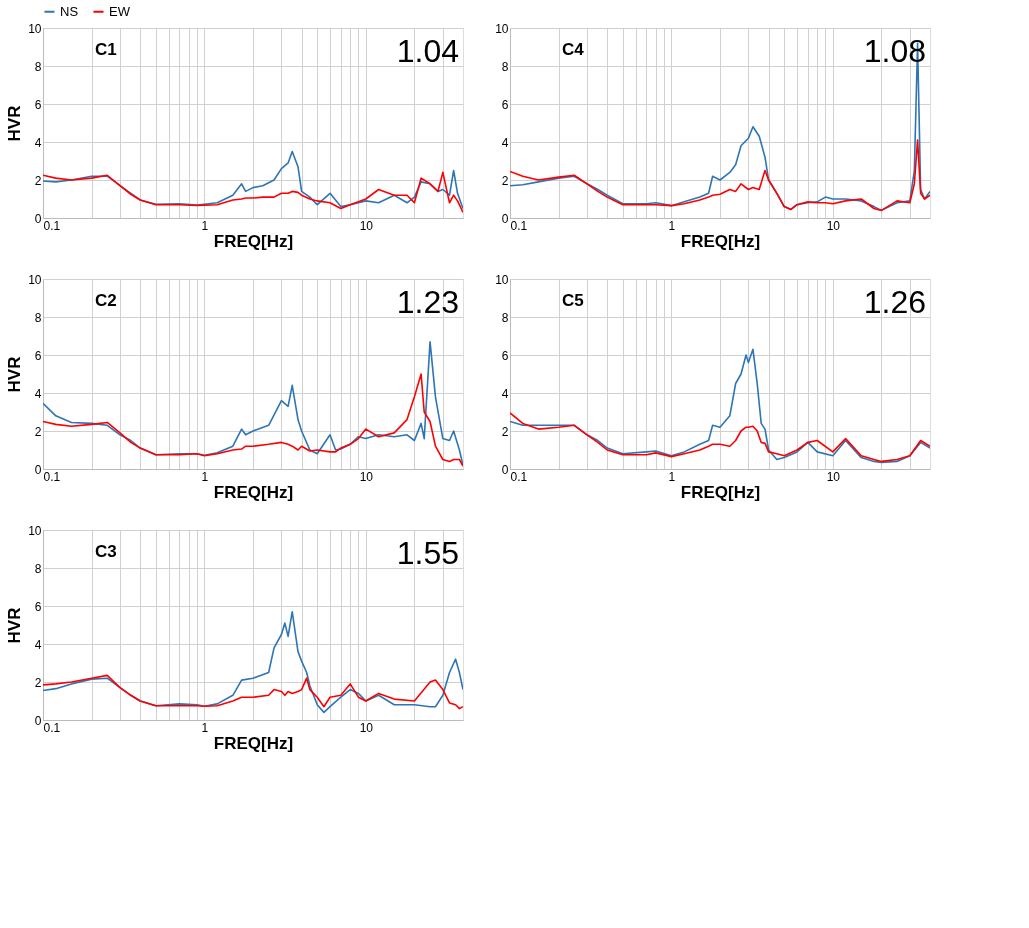  Describe the element at coordinates (106, 551) in the screenshot. I see `text: C3` at that location.